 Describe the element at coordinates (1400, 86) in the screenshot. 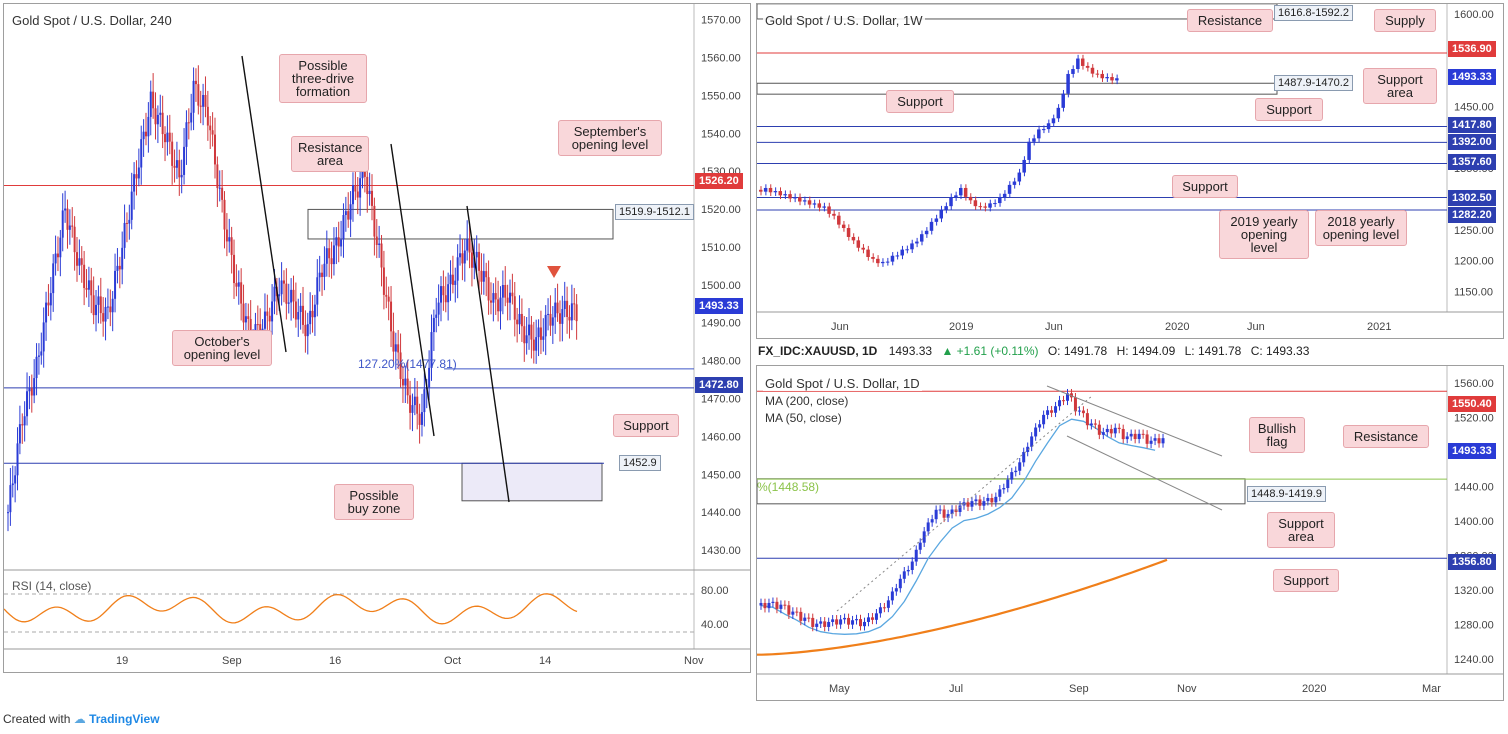

I see `callout-support-area-weekly: Support area` at that location.